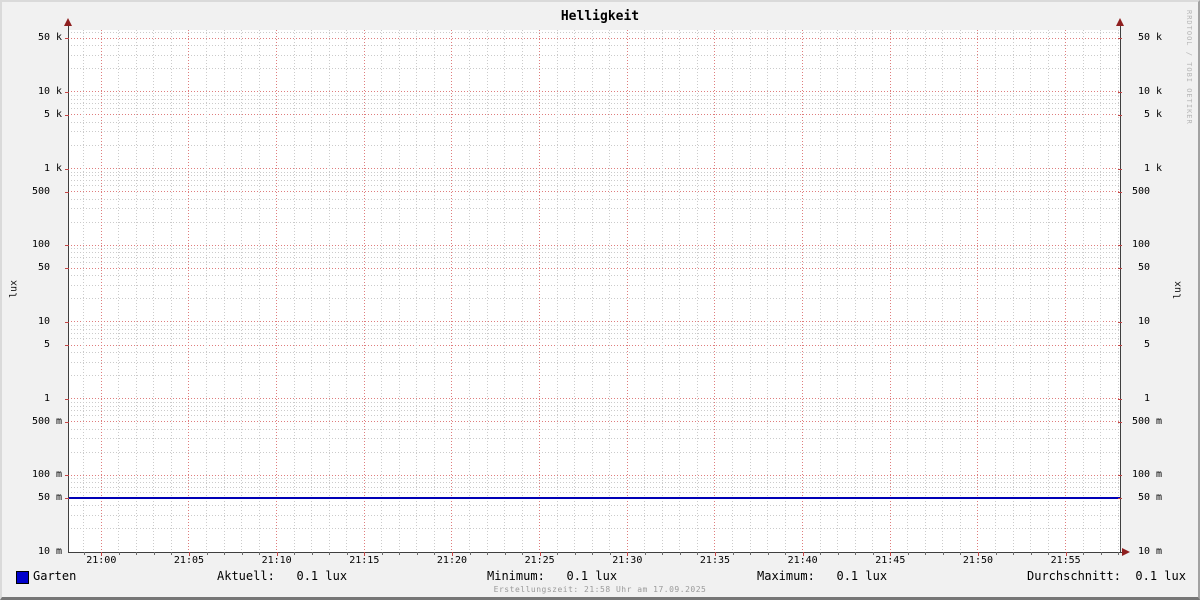 This screenshot has height=600, width=1200. Describe the element at coordinates (1120, 288) in the screenshot. I see `y-axis-line-right` at that location.